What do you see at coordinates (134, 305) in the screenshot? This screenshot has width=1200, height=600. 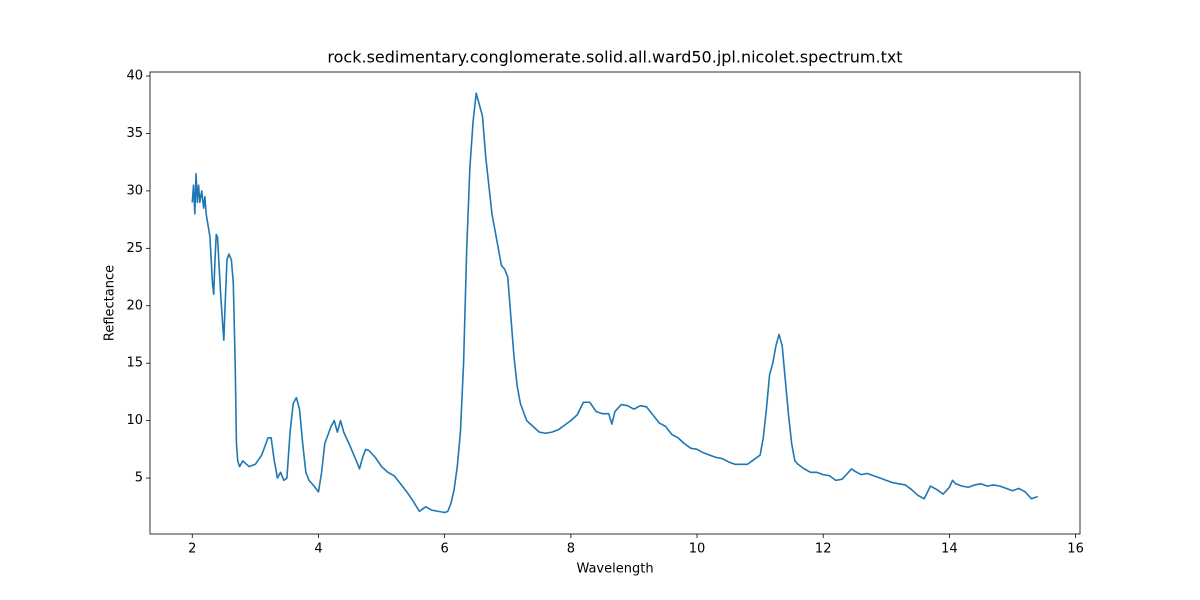 I see `y-tick-label: 20` at bounding box center [134, 305].